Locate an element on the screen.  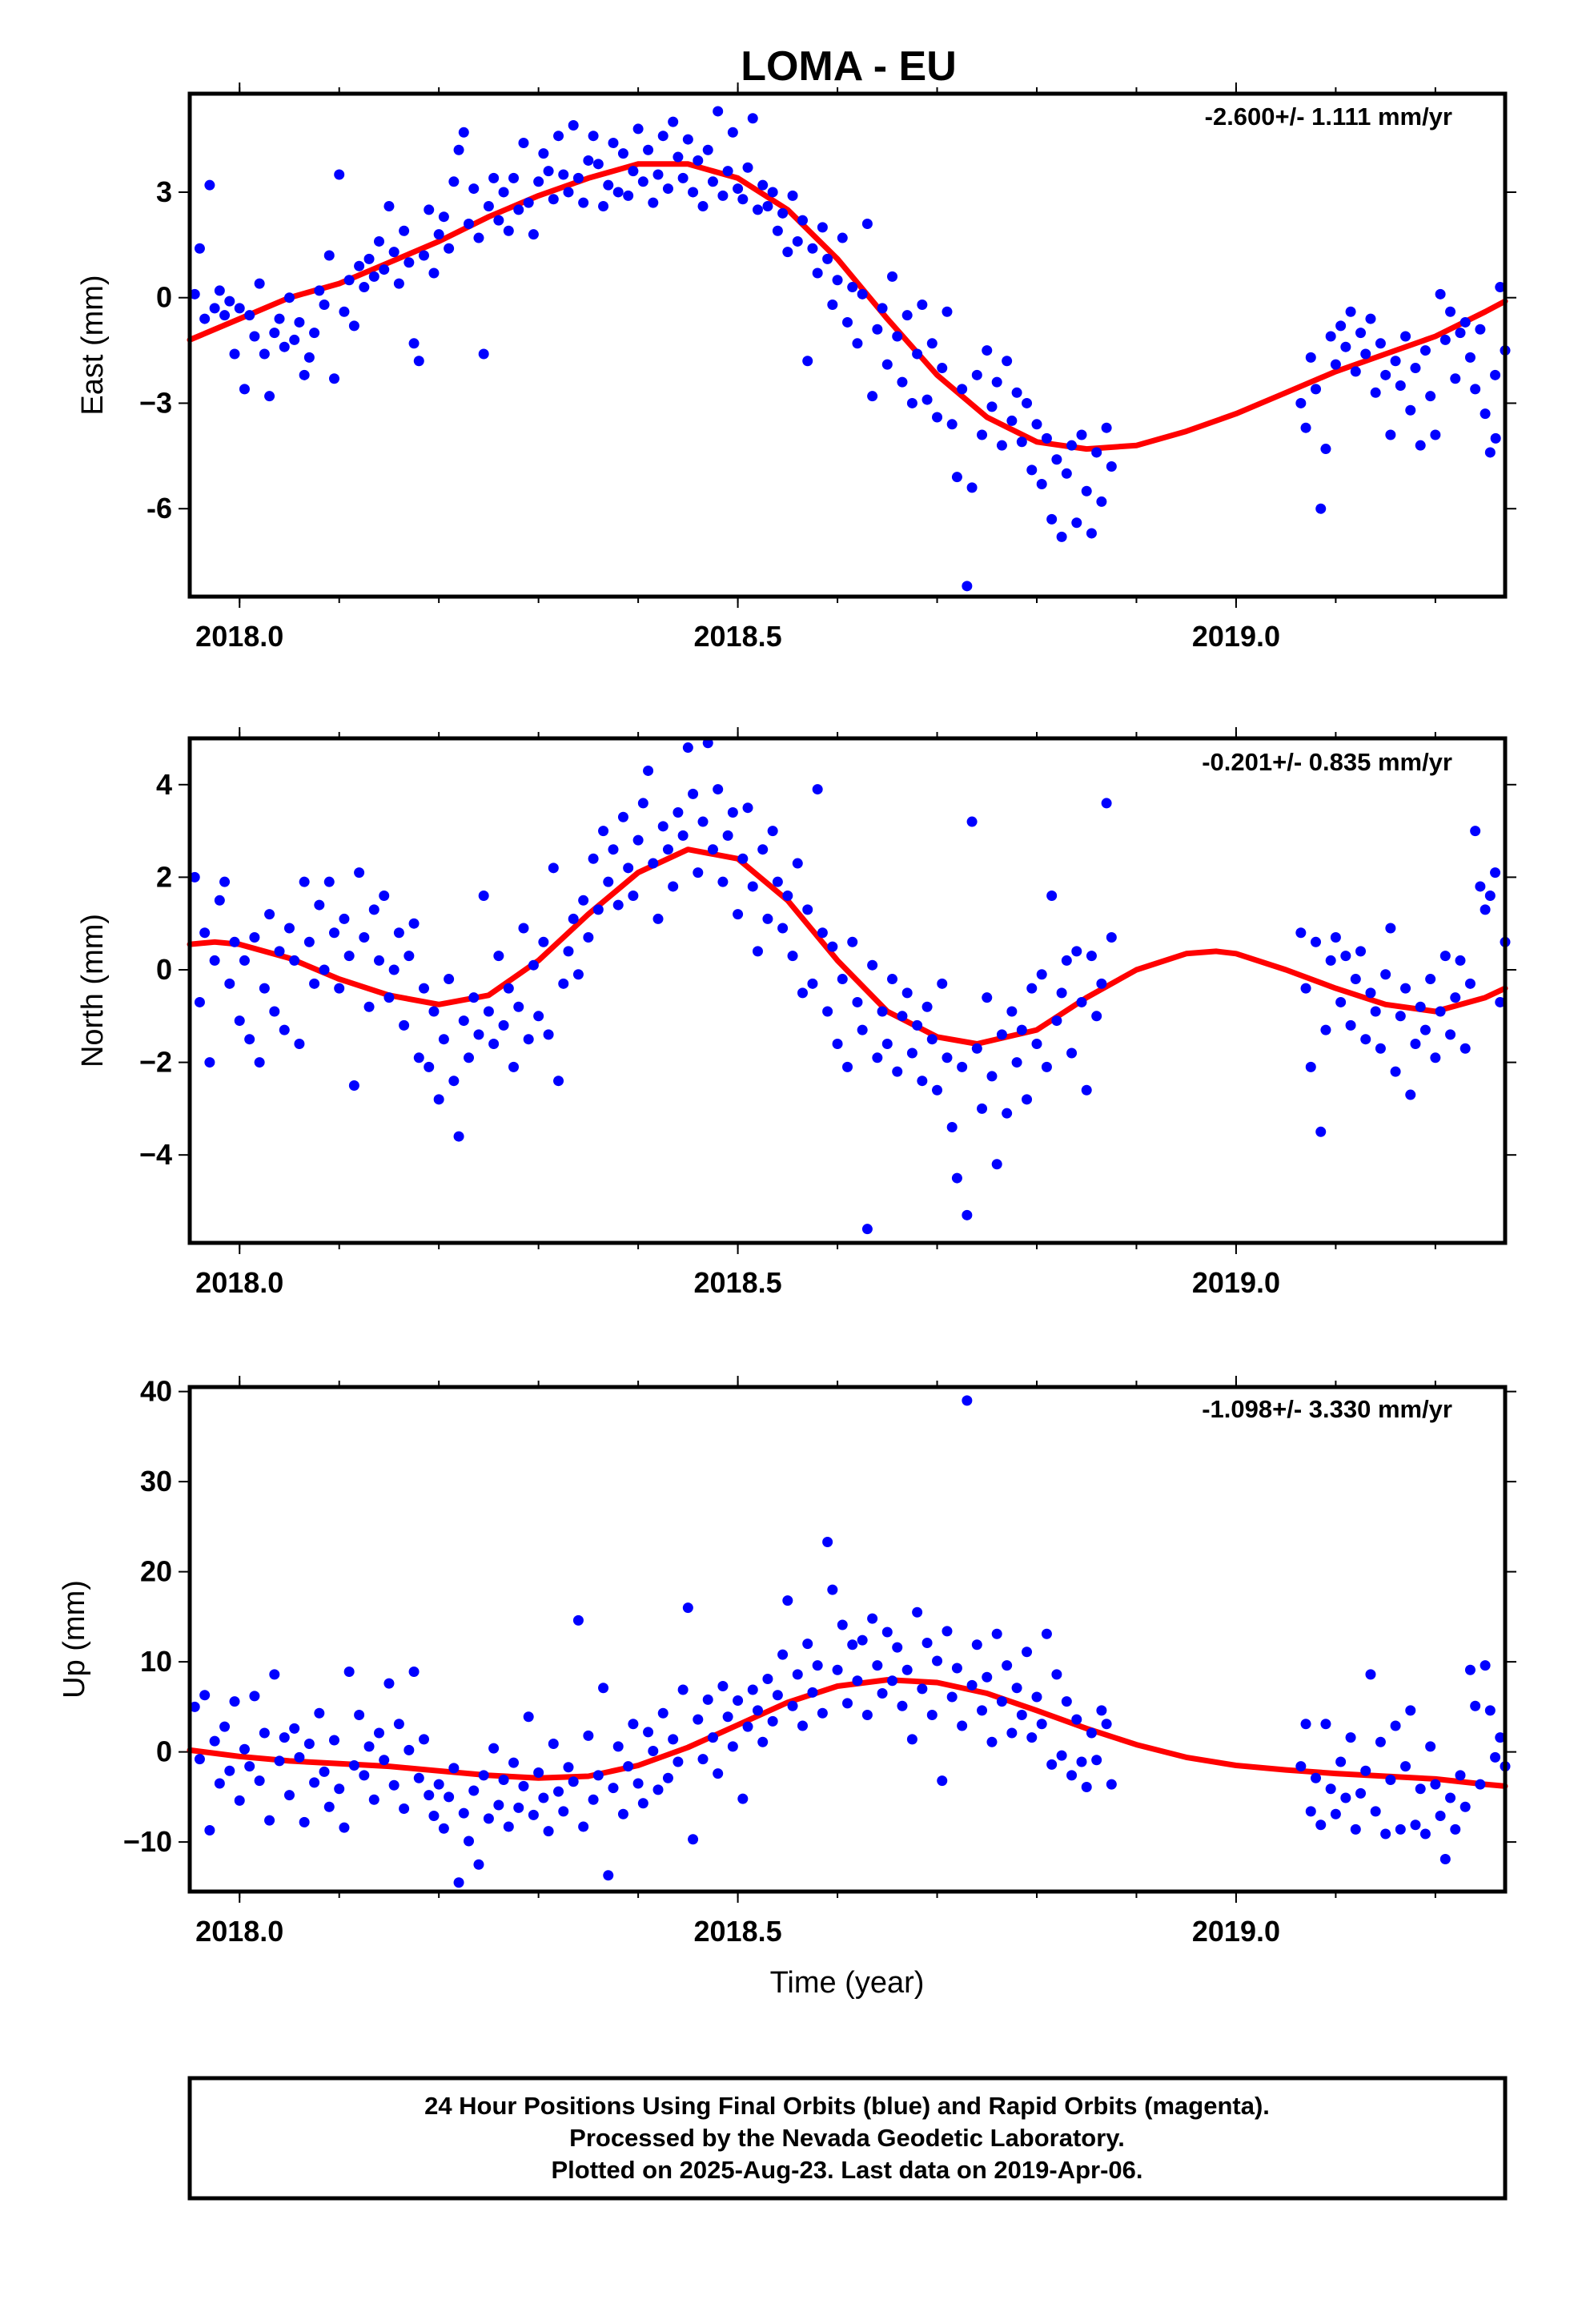
north-fit-line is located at coordinates (847, 947).